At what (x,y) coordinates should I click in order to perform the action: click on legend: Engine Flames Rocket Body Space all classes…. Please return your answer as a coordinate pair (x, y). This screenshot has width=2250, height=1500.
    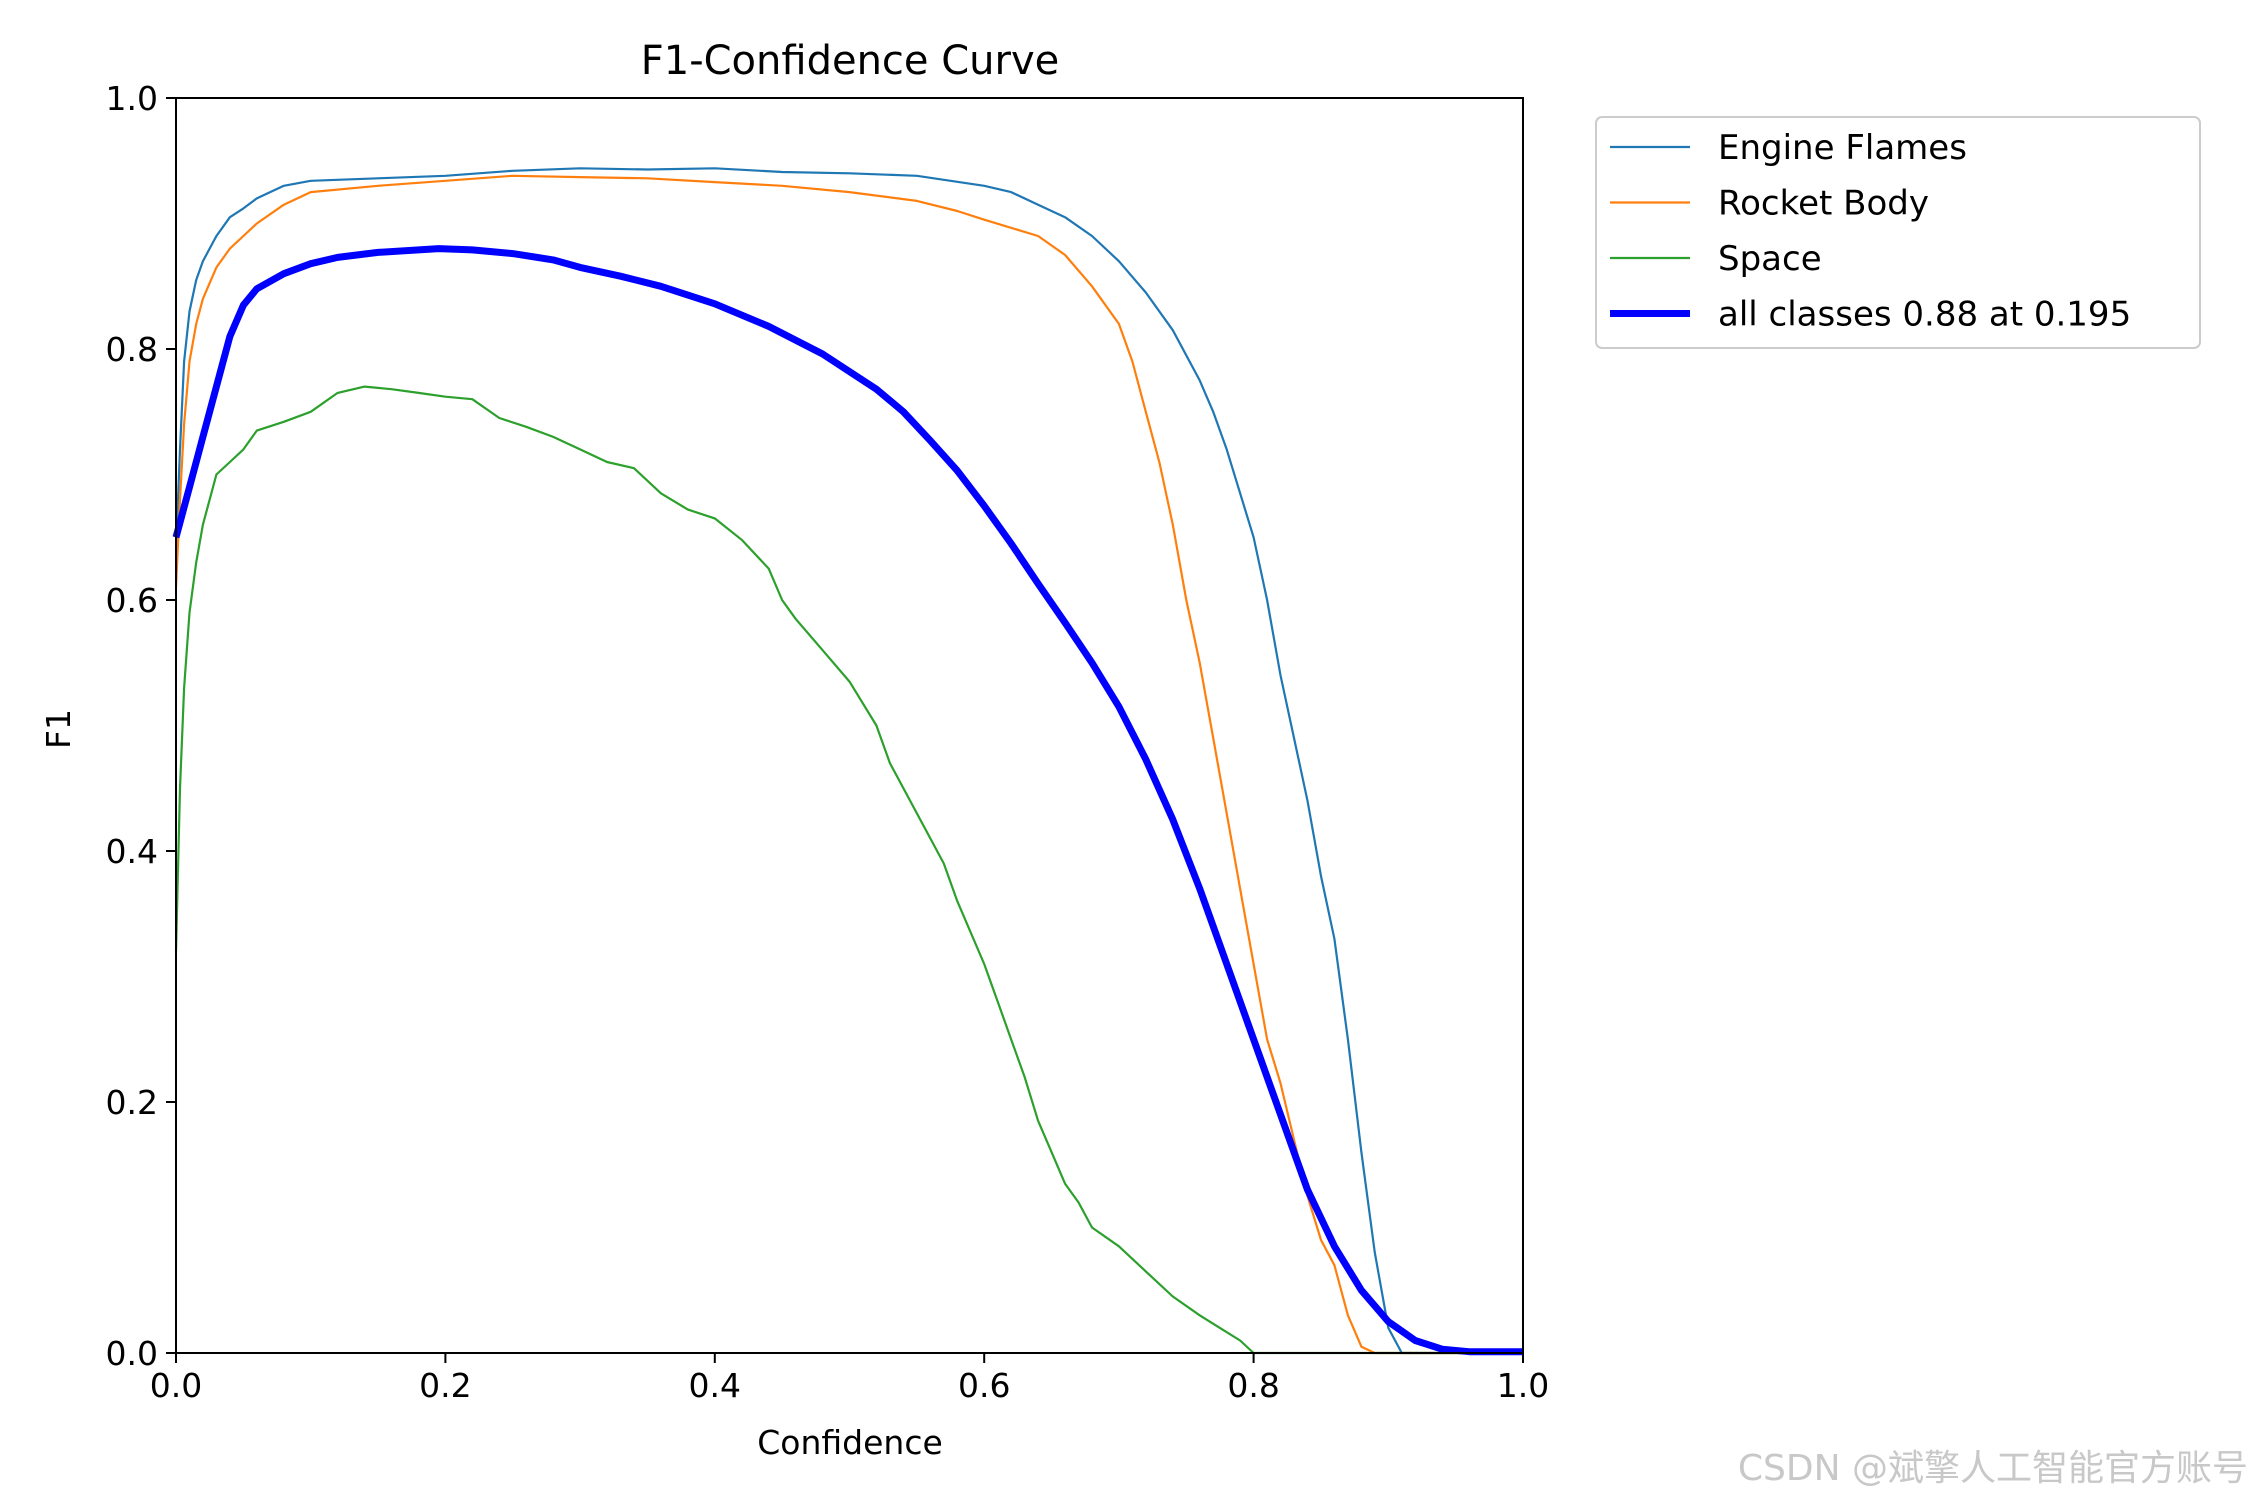
    Looking at the image, I should click on (1898, 232).